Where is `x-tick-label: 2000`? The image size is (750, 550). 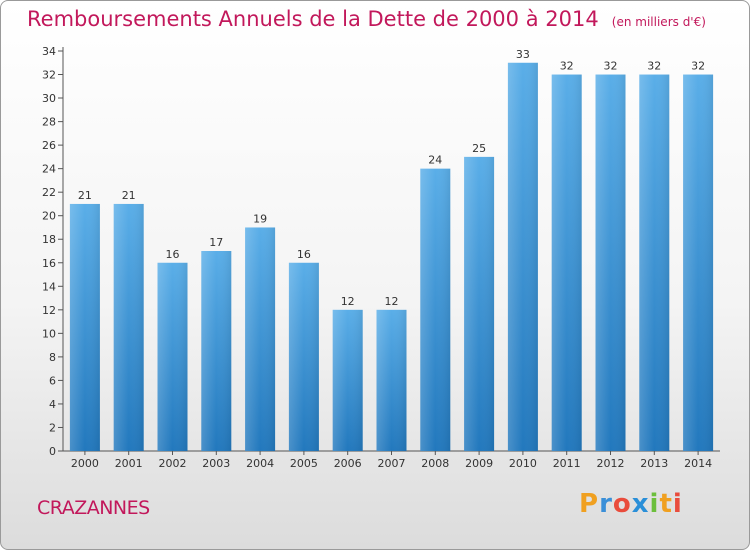
x-tick-label: 2000 is located at coordinates (85, 463).